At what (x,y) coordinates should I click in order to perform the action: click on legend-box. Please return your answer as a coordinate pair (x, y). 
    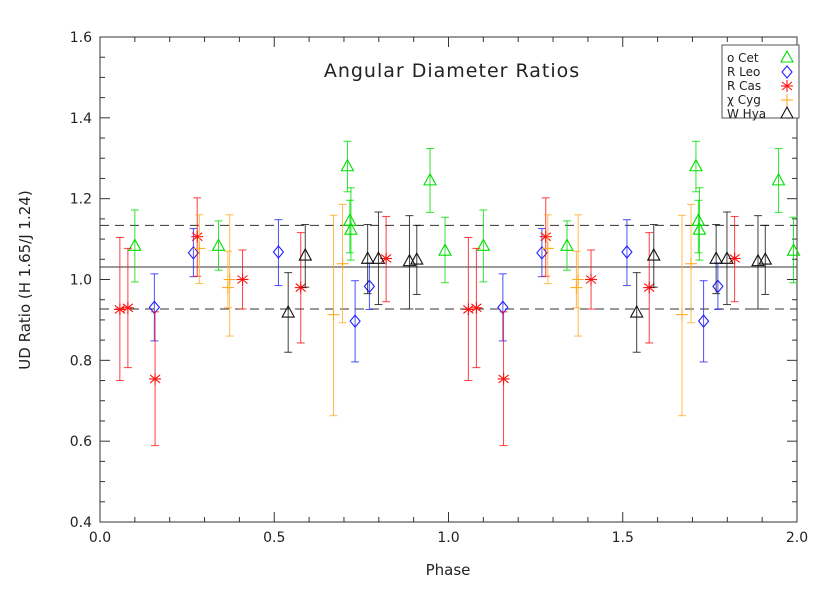
    Looking at the image, I should click on (760, 81).